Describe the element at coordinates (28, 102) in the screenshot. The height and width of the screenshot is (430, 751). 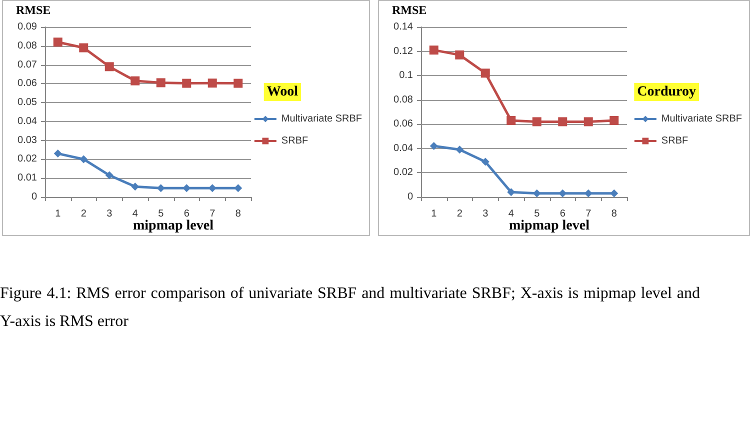
I see `y-tick-label: 0.05` at that location.